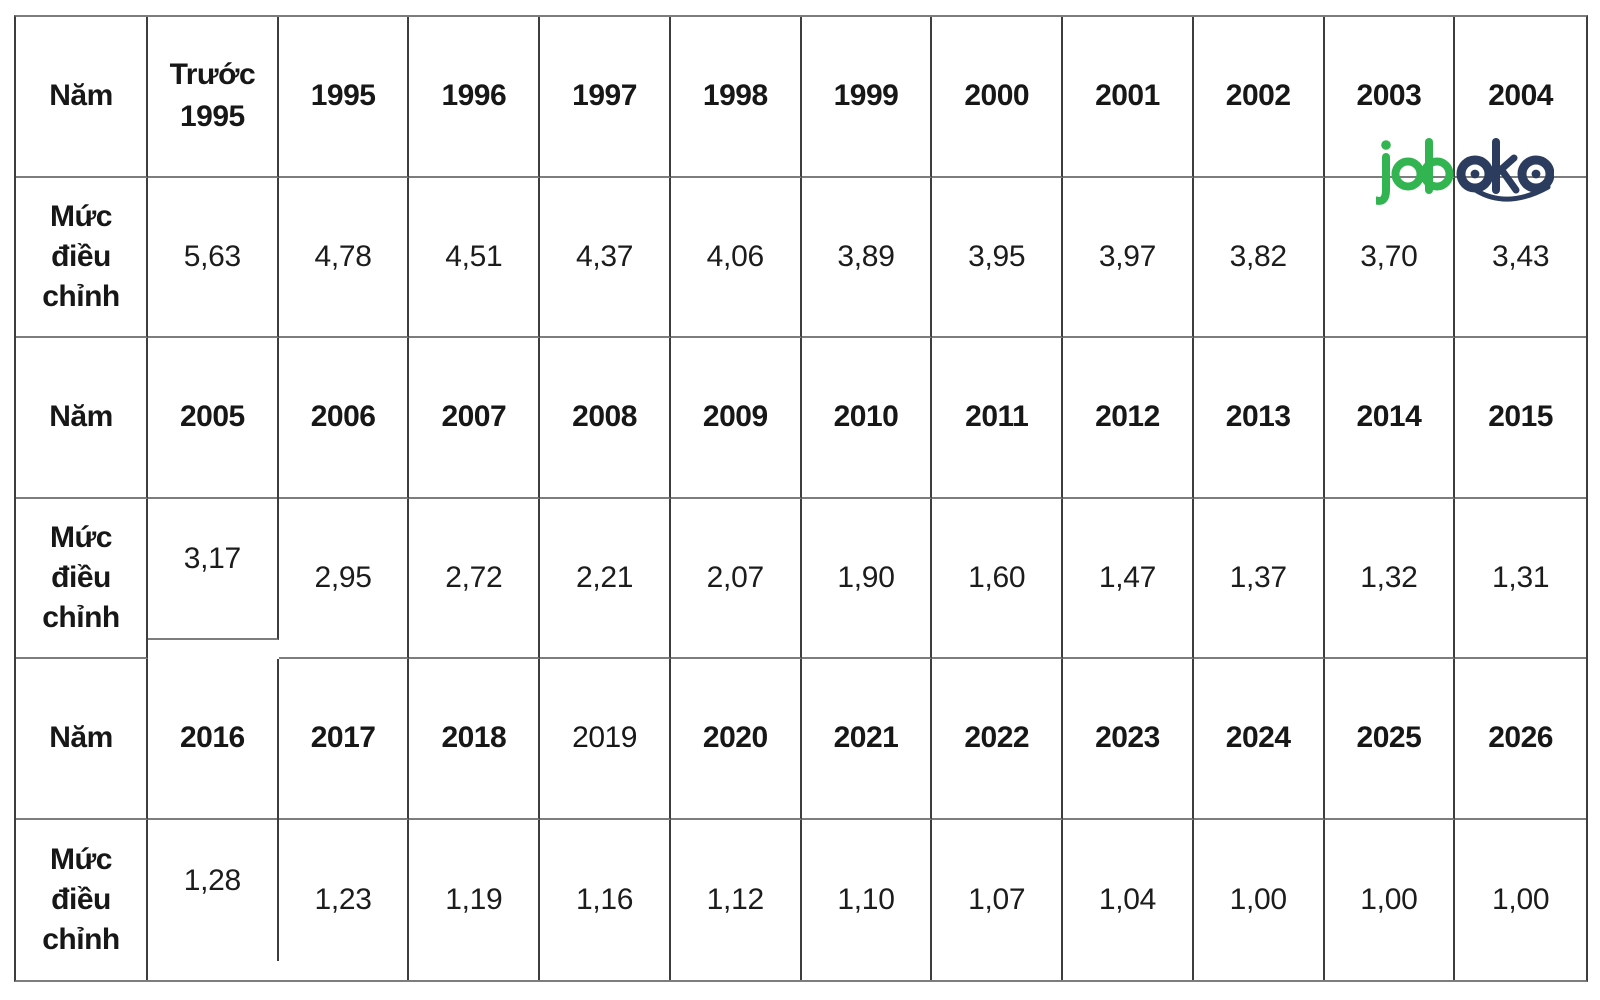 The image size is (1600, 1000). Describe the element at coordinates (475, 418) in the screenshot. I see `year-cell: 2007` at that location.